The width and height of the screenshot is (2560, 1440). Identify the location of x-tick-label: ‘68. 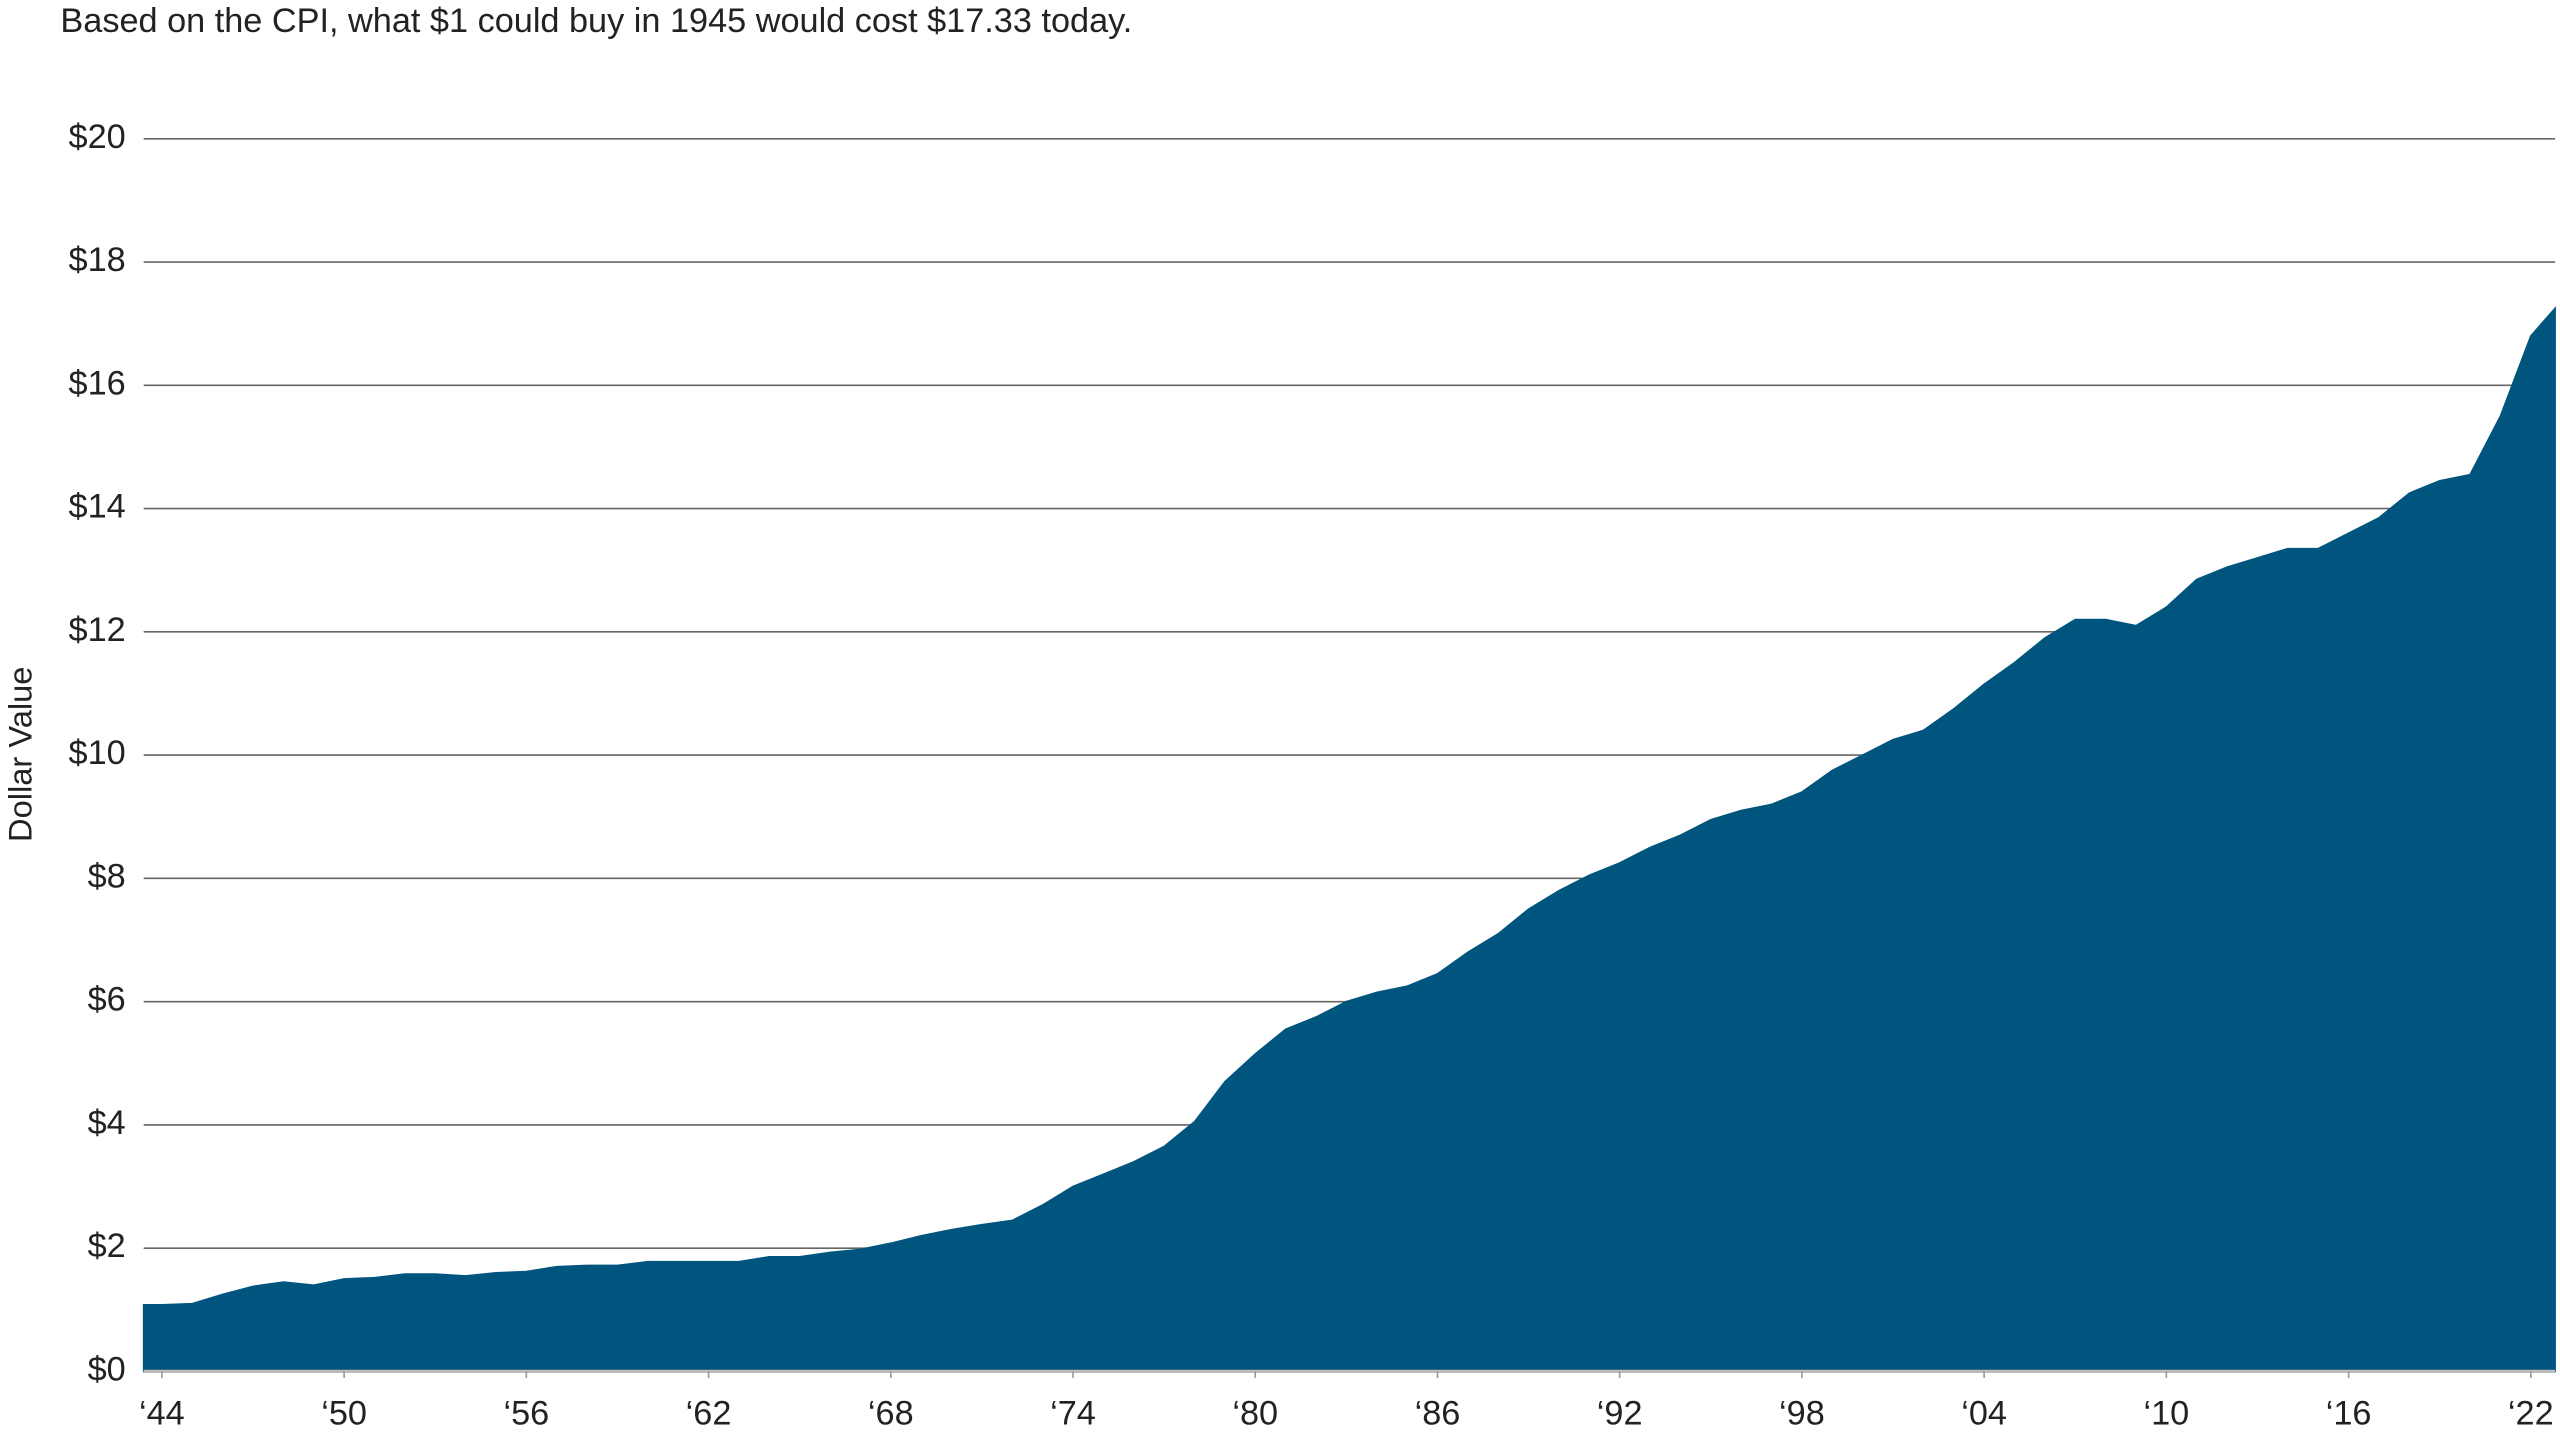
(891, 1414).